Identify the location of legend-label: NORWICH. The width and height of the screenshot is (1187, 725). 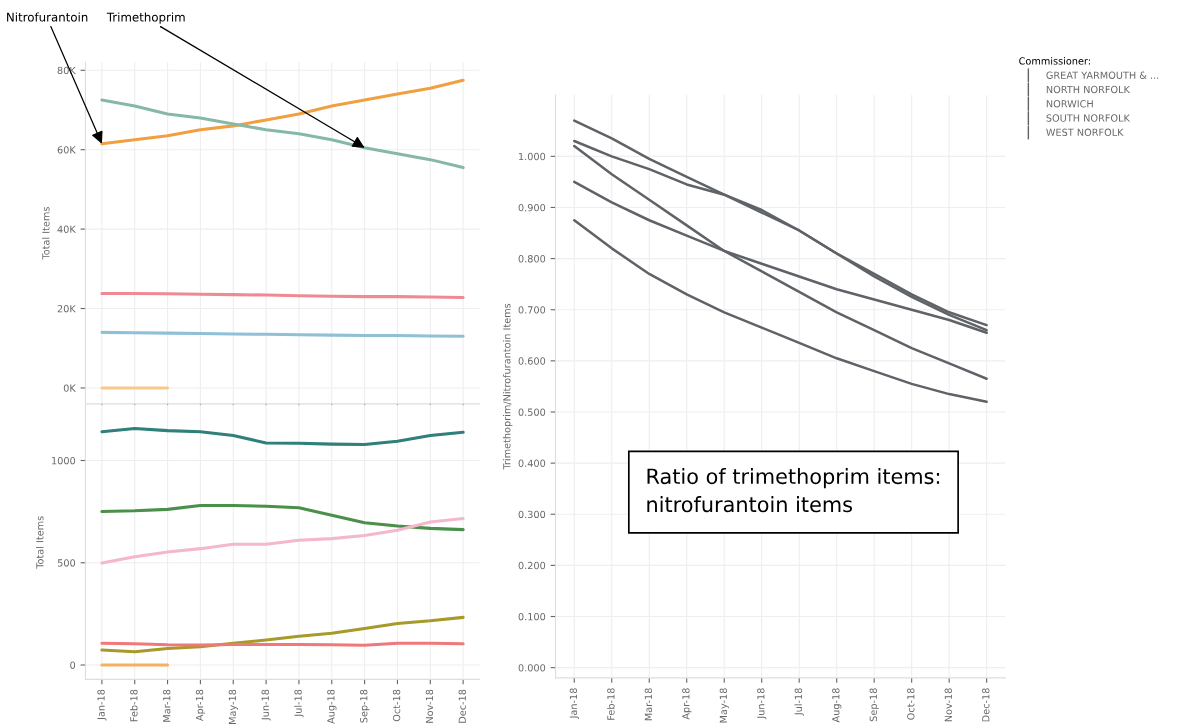
(1069, 104).